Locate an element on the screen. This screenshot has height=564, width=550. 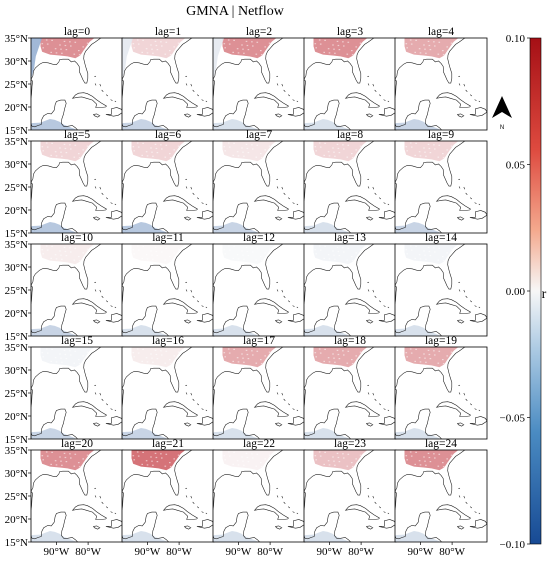
lon-tick-label: 90°W is located at coordinates (147, 552).